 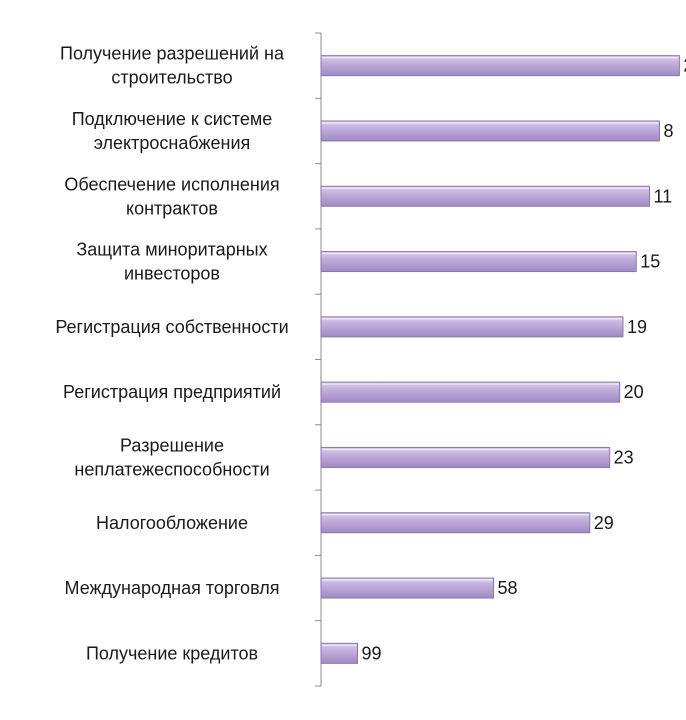 I want to click on category-label: Регистрация собственности, so click(x=171, y=327).